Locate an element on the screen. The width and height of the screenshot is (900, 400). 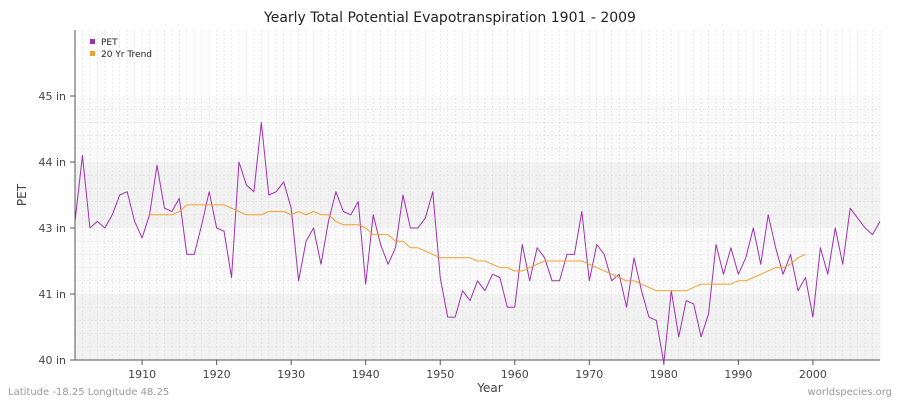
legend: PET 20 Yr Trend is located at coordinates (121, 49).